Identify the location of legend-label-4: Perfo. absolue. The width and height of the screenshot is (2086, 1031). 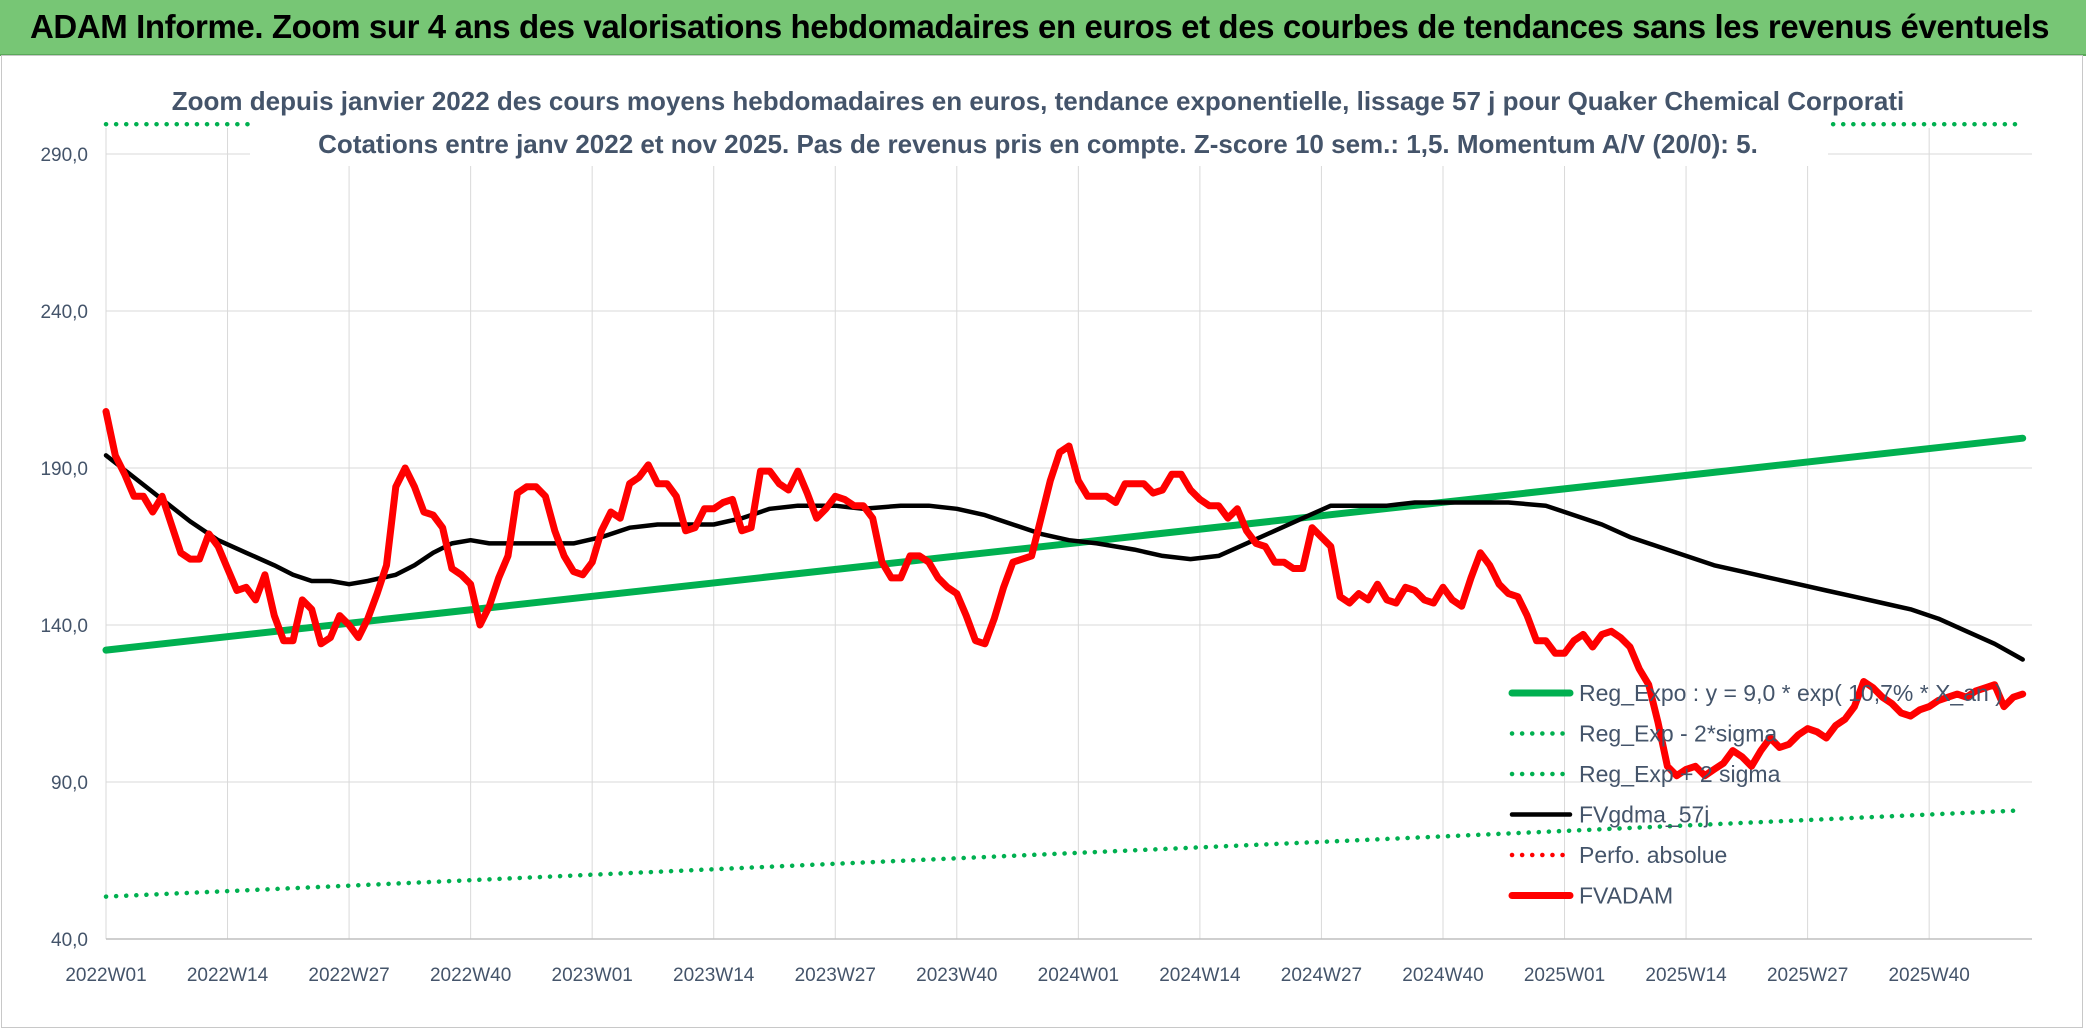
(1653, 855).